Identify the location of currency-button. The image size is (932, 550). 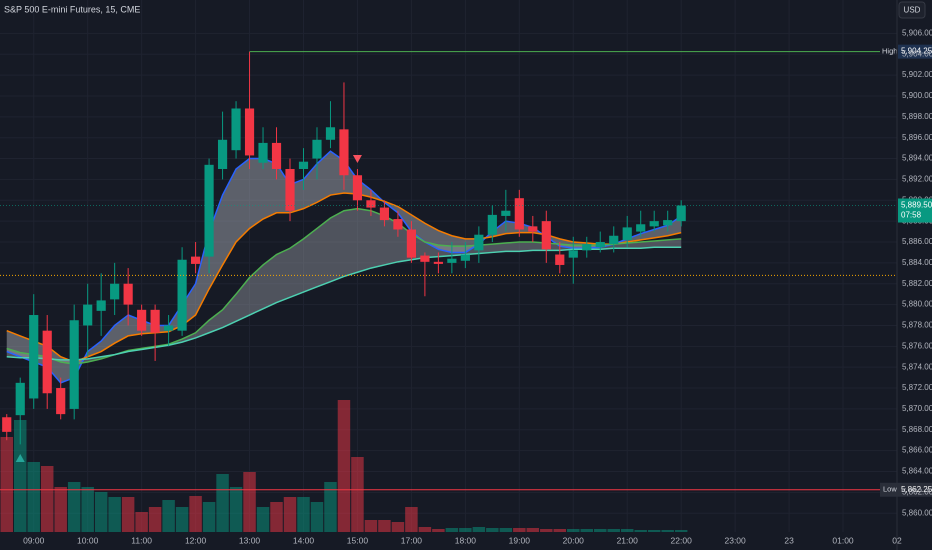
(912, 10).